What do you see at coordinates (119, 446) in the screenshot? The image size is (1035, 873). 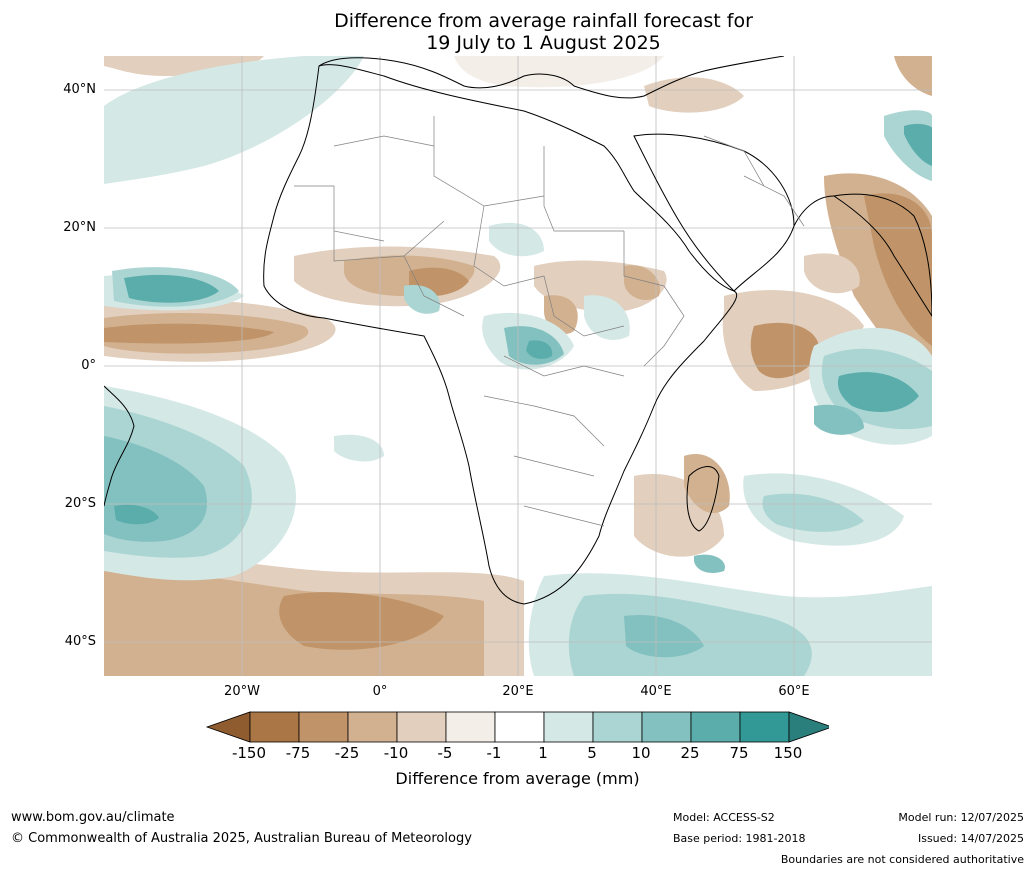 I see `south-america-coast` at bounding box center [119, 446].